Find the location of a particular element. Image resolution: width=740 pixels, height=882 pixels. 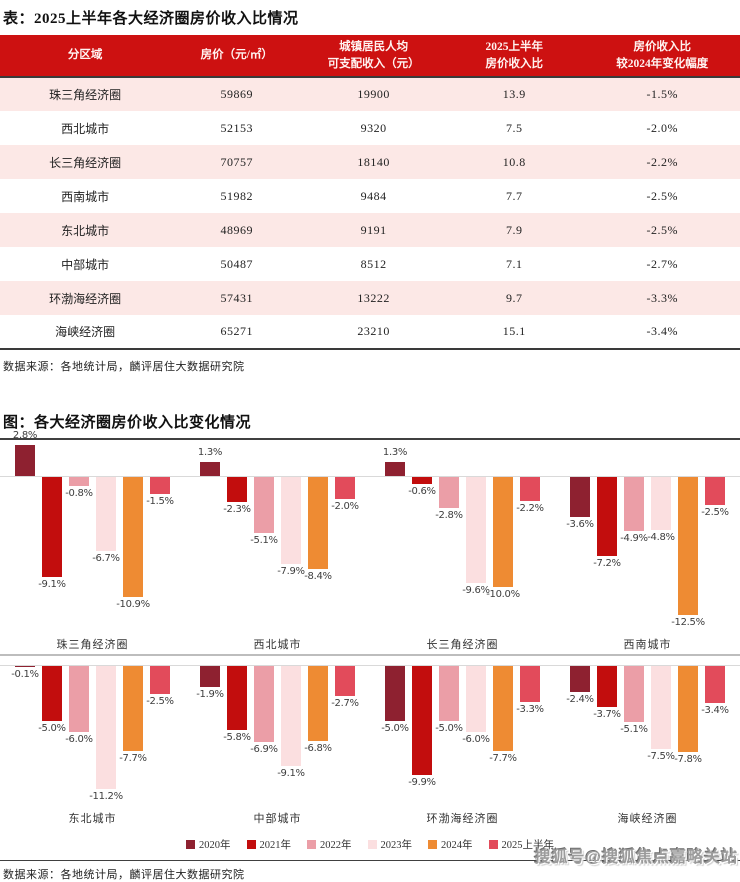

legend-label: 2023年 is located at coordinates (396, 845).